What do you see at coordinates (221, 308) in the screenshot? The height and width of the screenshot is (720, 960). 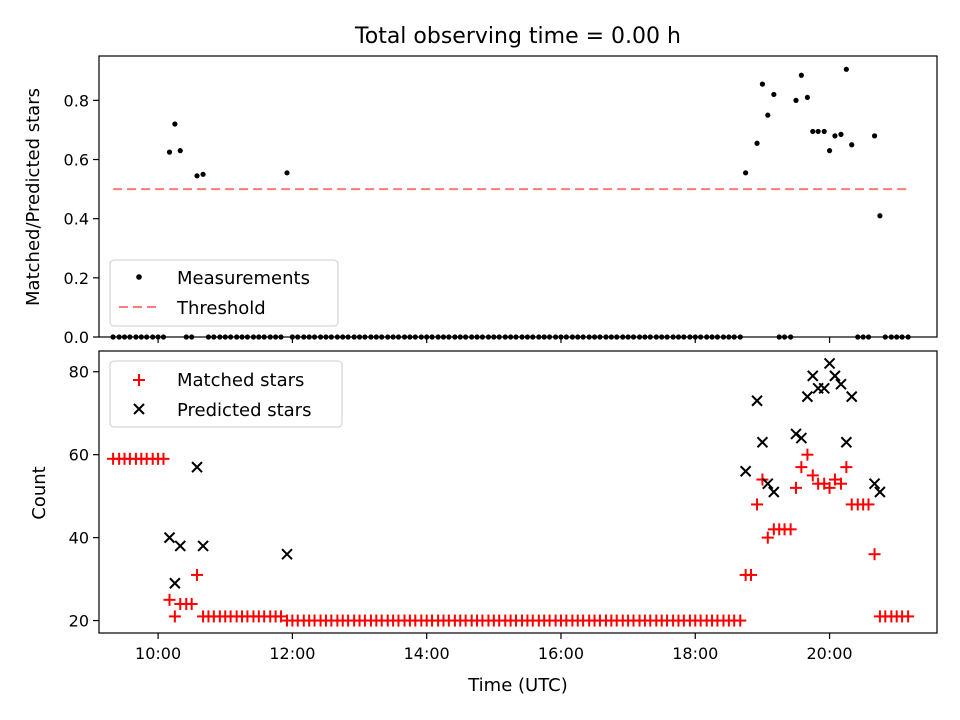 I see `legend-label-threshold: Threshold` at bounding box center [221, 308].